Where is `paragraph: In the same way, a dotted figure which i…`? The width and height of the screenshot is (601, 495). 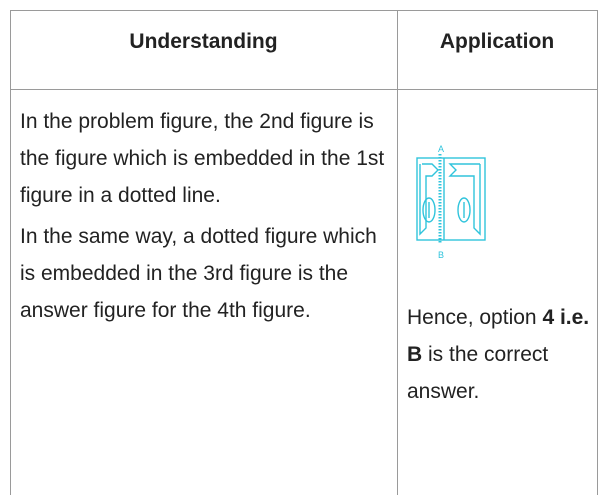 paragraph: In the same way, a dotted figure which i… is located at coordinates (198, 273).